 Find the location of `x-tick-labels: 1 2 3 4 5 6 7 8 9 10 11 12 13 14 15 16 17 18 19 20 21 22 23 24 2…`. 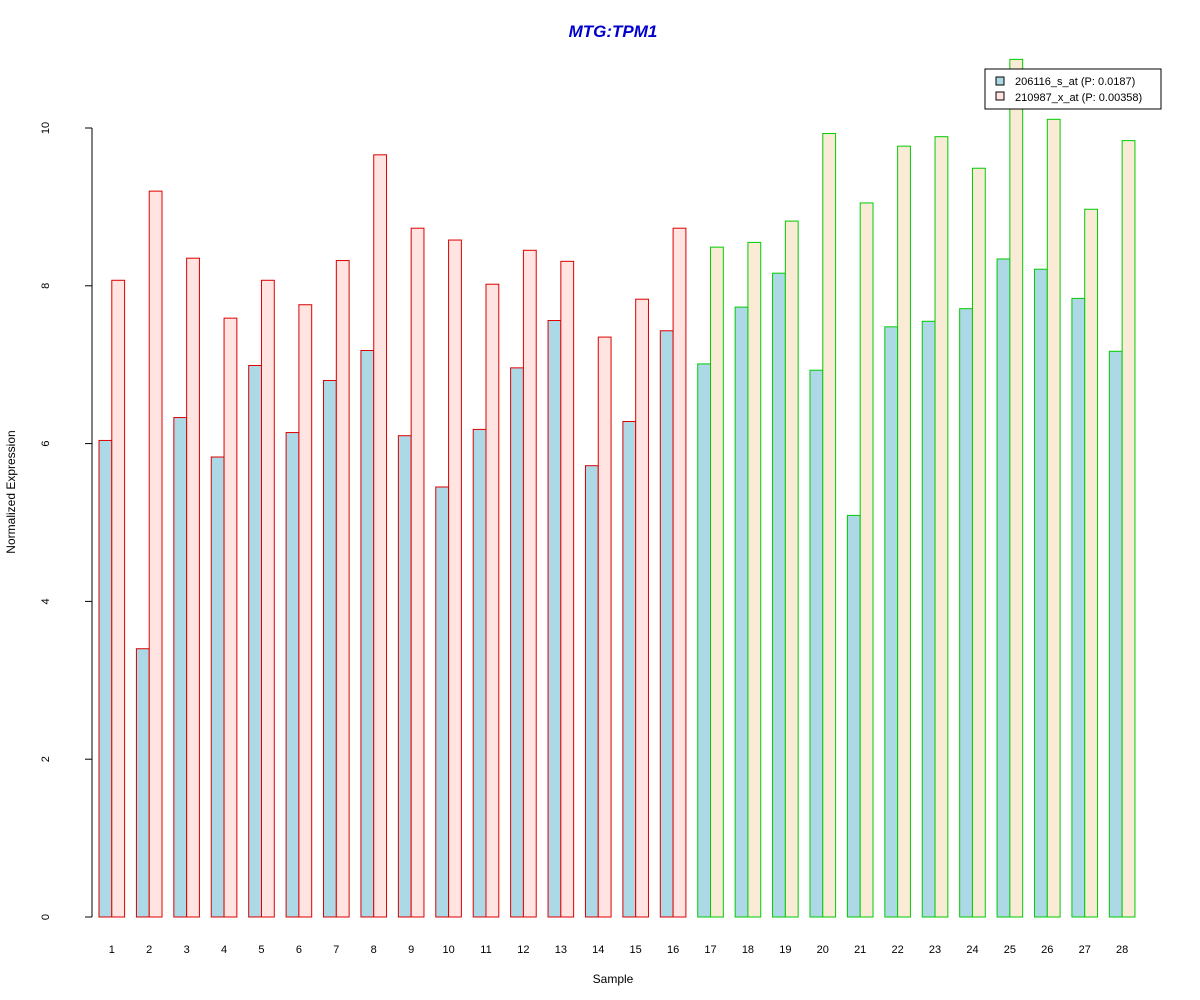

x-tick-labels: 1 2 3 4 5 6 7 8 9 10 11 12 13 14 15 16 17 18 19 20 21 22 23 24 2… is located at coordinates (619, 950).